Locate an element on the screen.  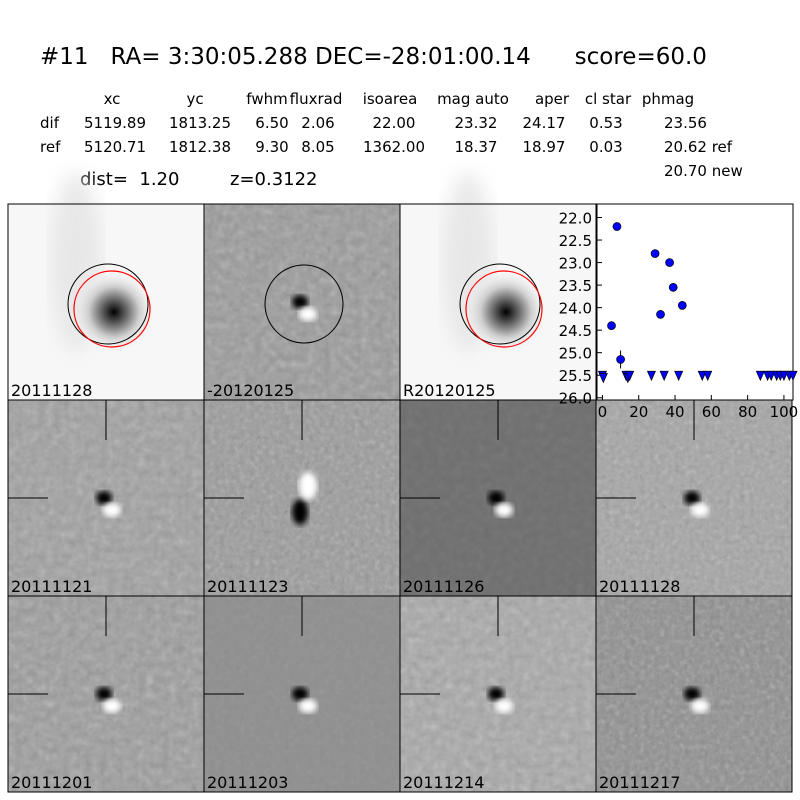
table-cell: 1813.25 is located at coordinates (200, 123).